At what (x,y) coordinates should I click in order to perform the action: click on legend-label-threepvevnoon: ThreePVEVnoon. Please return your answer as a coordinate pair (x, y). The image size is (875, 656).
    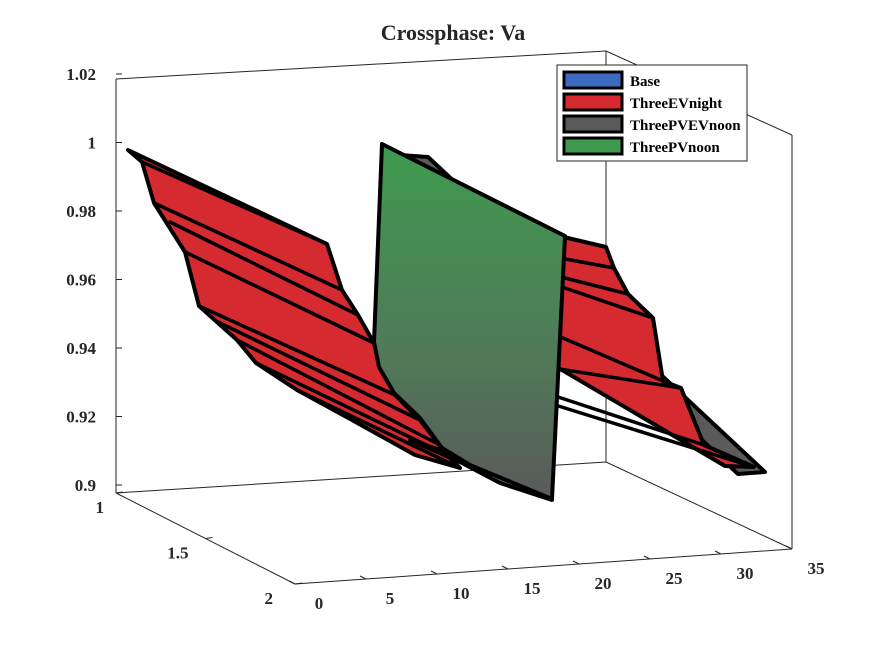
    Looking at the image, I should click on (685, 126).